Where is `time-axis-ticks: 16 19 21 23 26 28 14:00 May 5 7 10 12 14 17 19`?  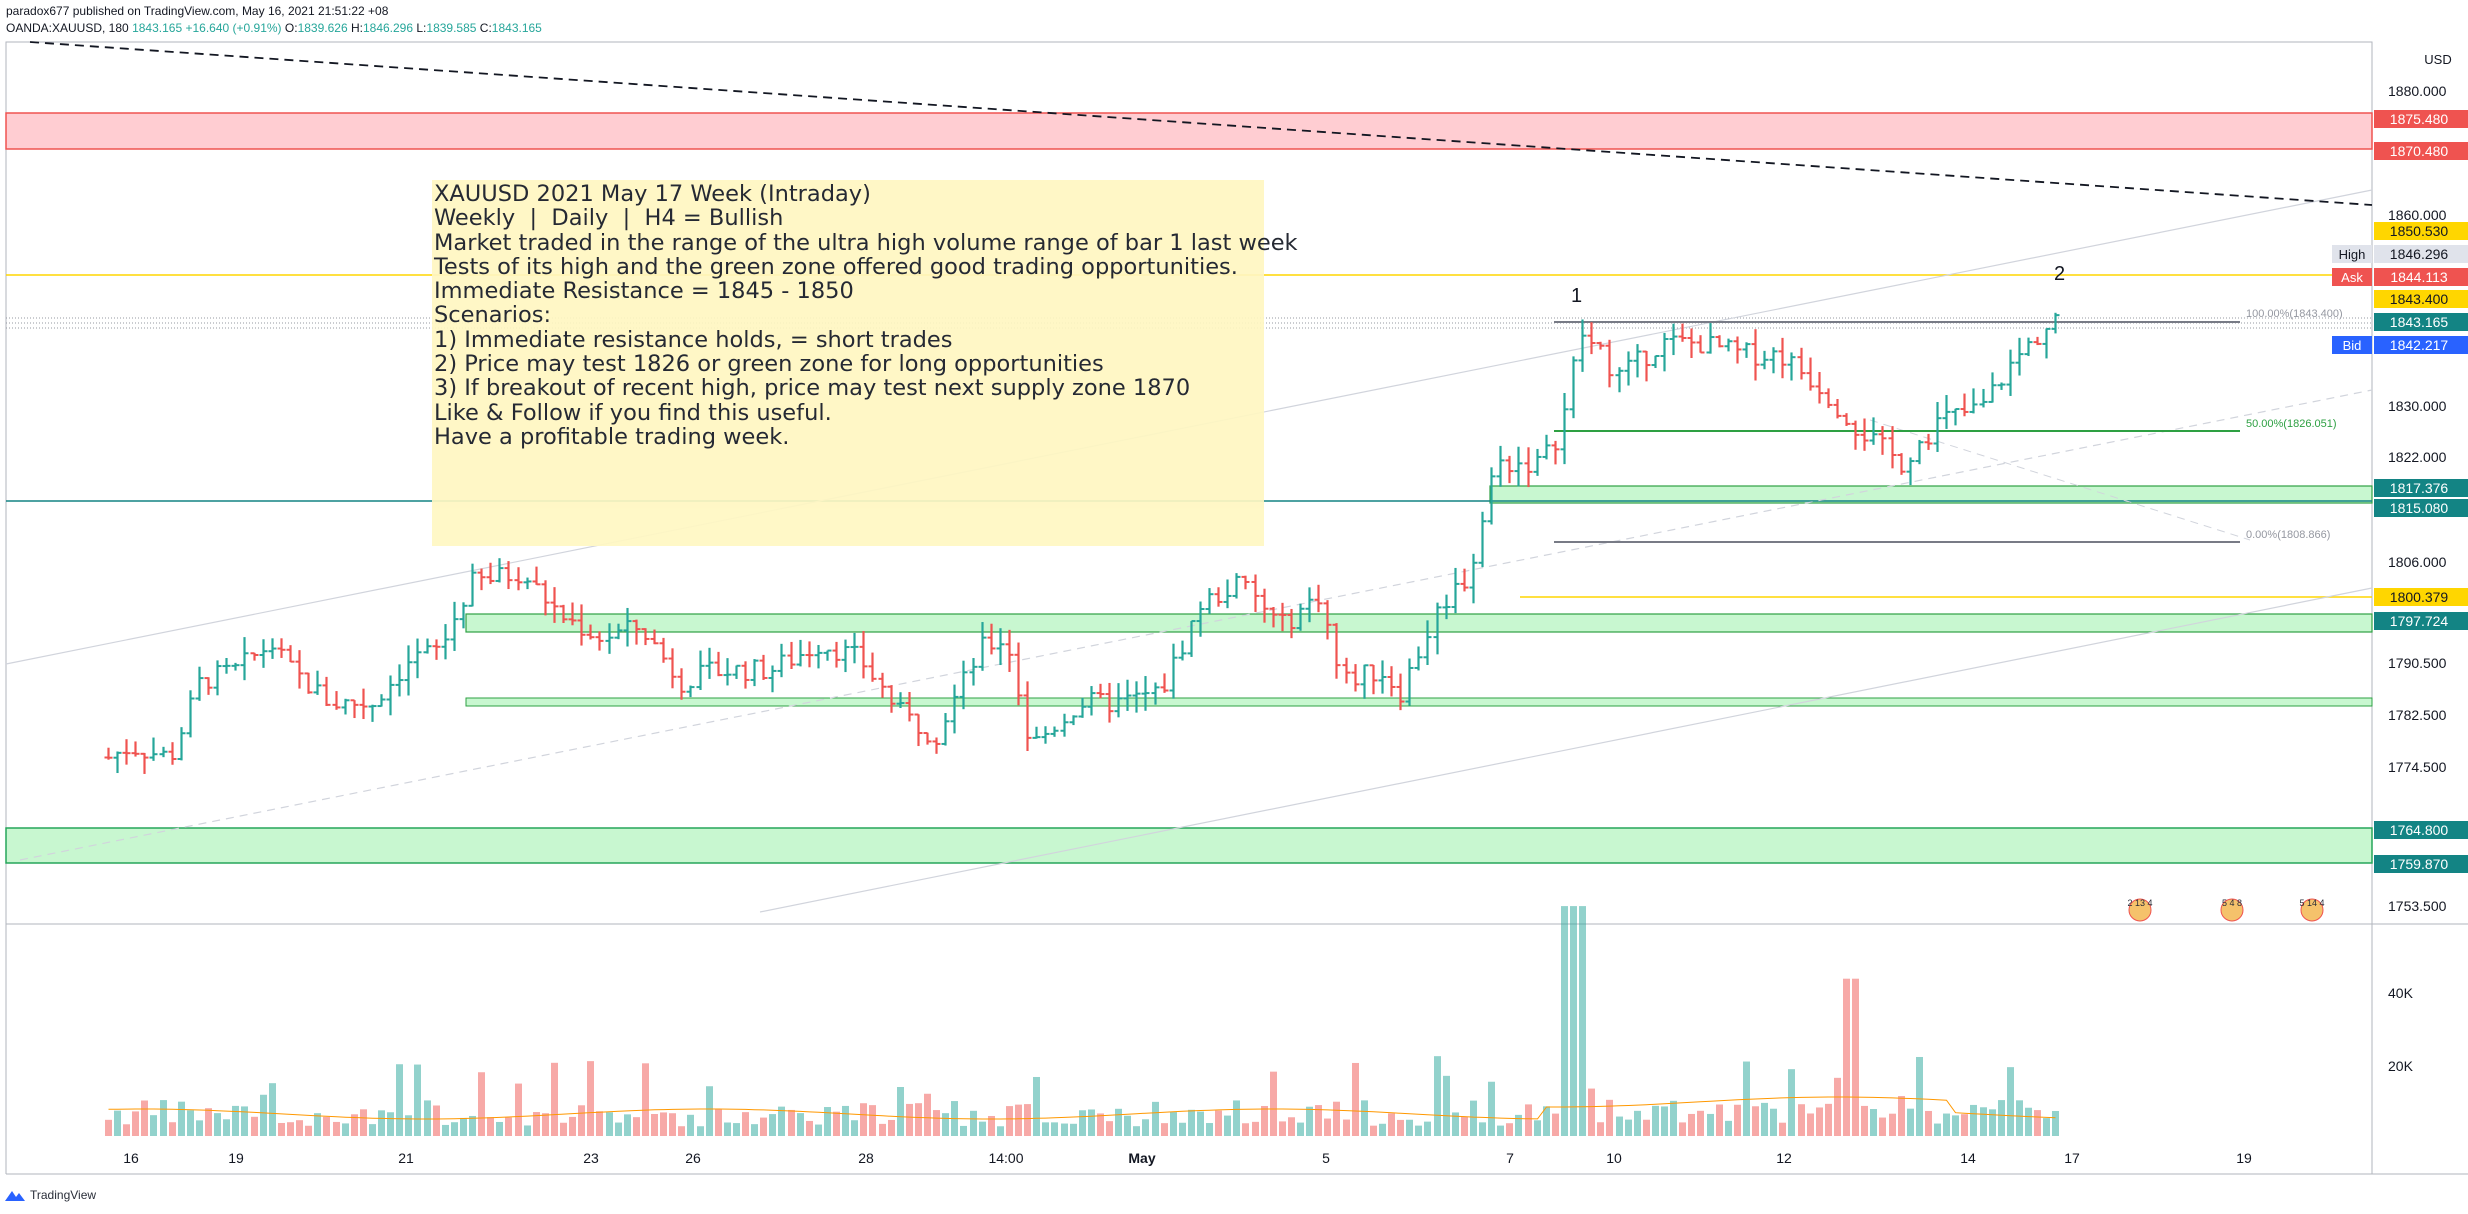 time-axis-ticks: 16 19 21 23 26 28 14:00 May 5 7 10 12 14 17 19 is located at coordinates (1187, 1158).